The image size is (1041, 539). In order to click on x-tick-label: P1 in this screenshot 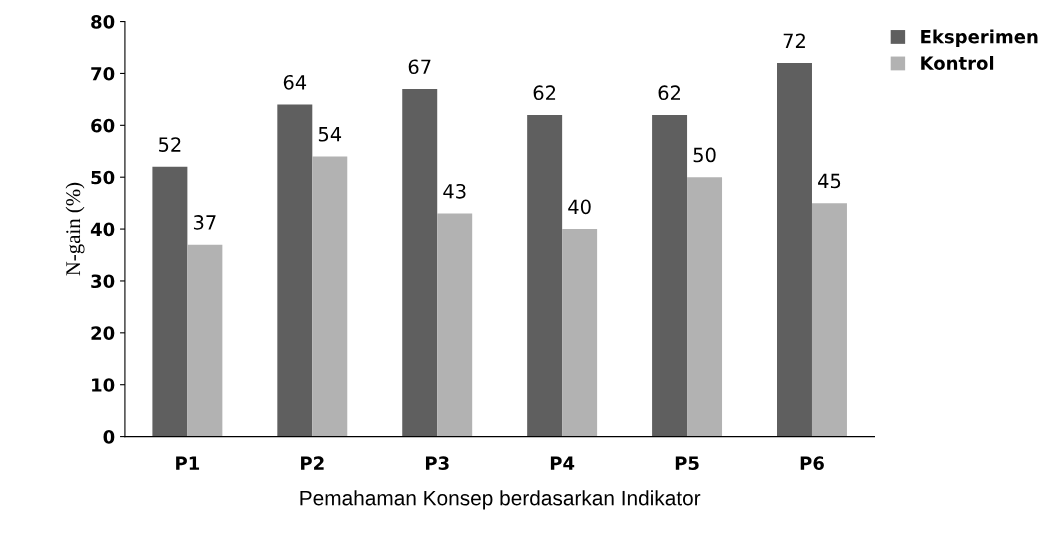, I will do `click(188, 463)`.